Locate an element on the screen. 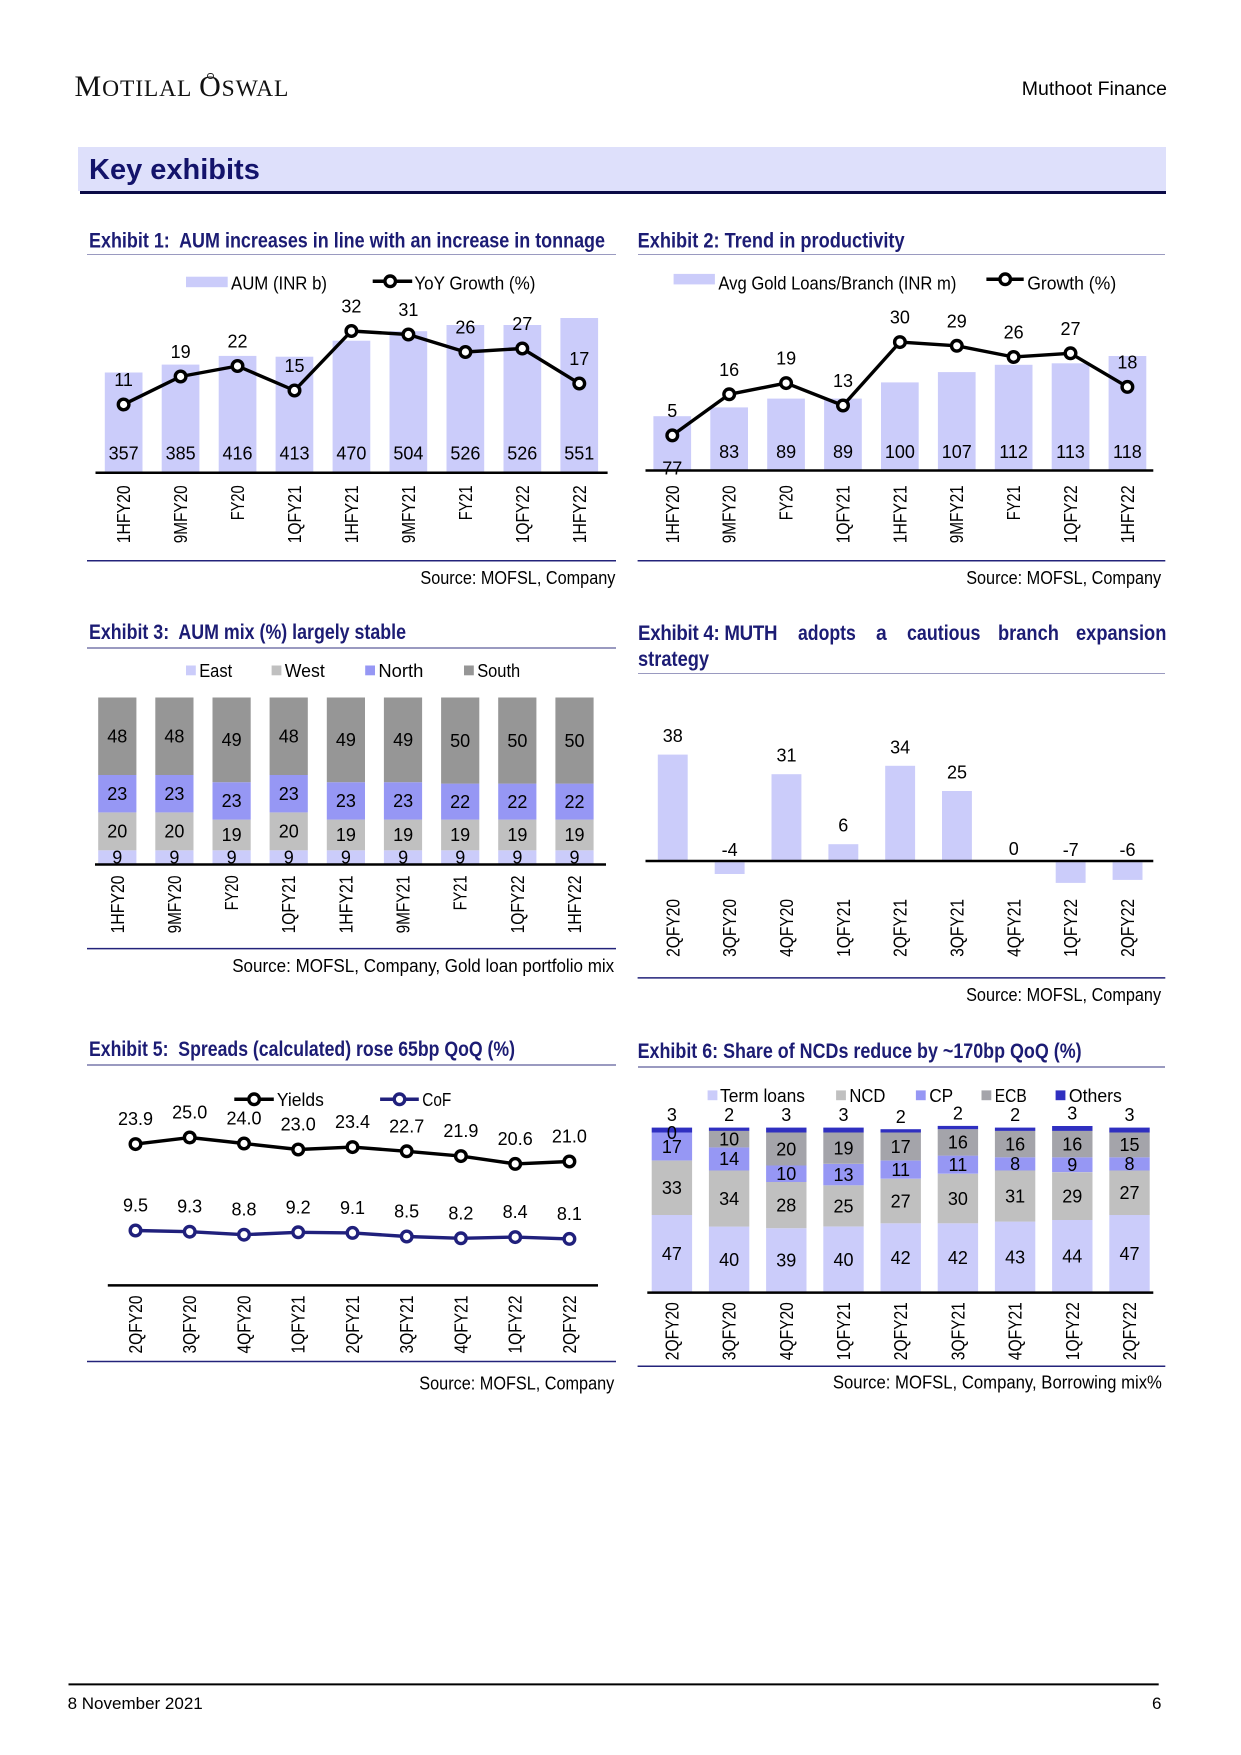 The height and width of the screenshot is (1755, 1241). svg-text: East is located at coordinates (215, 671).